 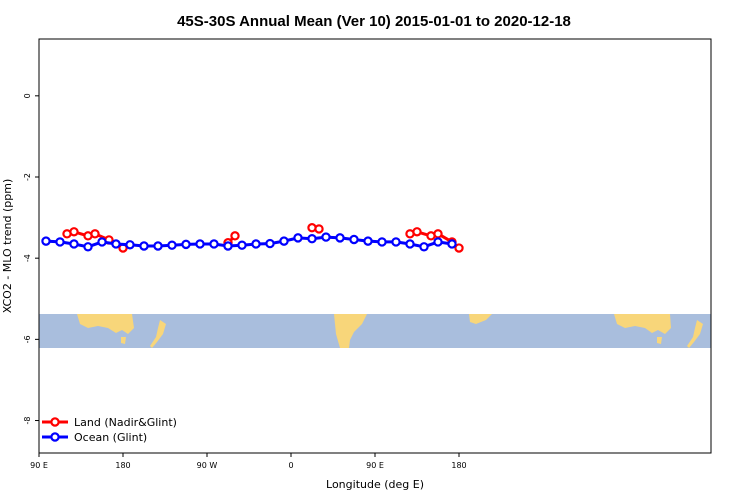 I want to click on legend-item-land: Land (Nadir&Glint), so click(x=109, y=422).